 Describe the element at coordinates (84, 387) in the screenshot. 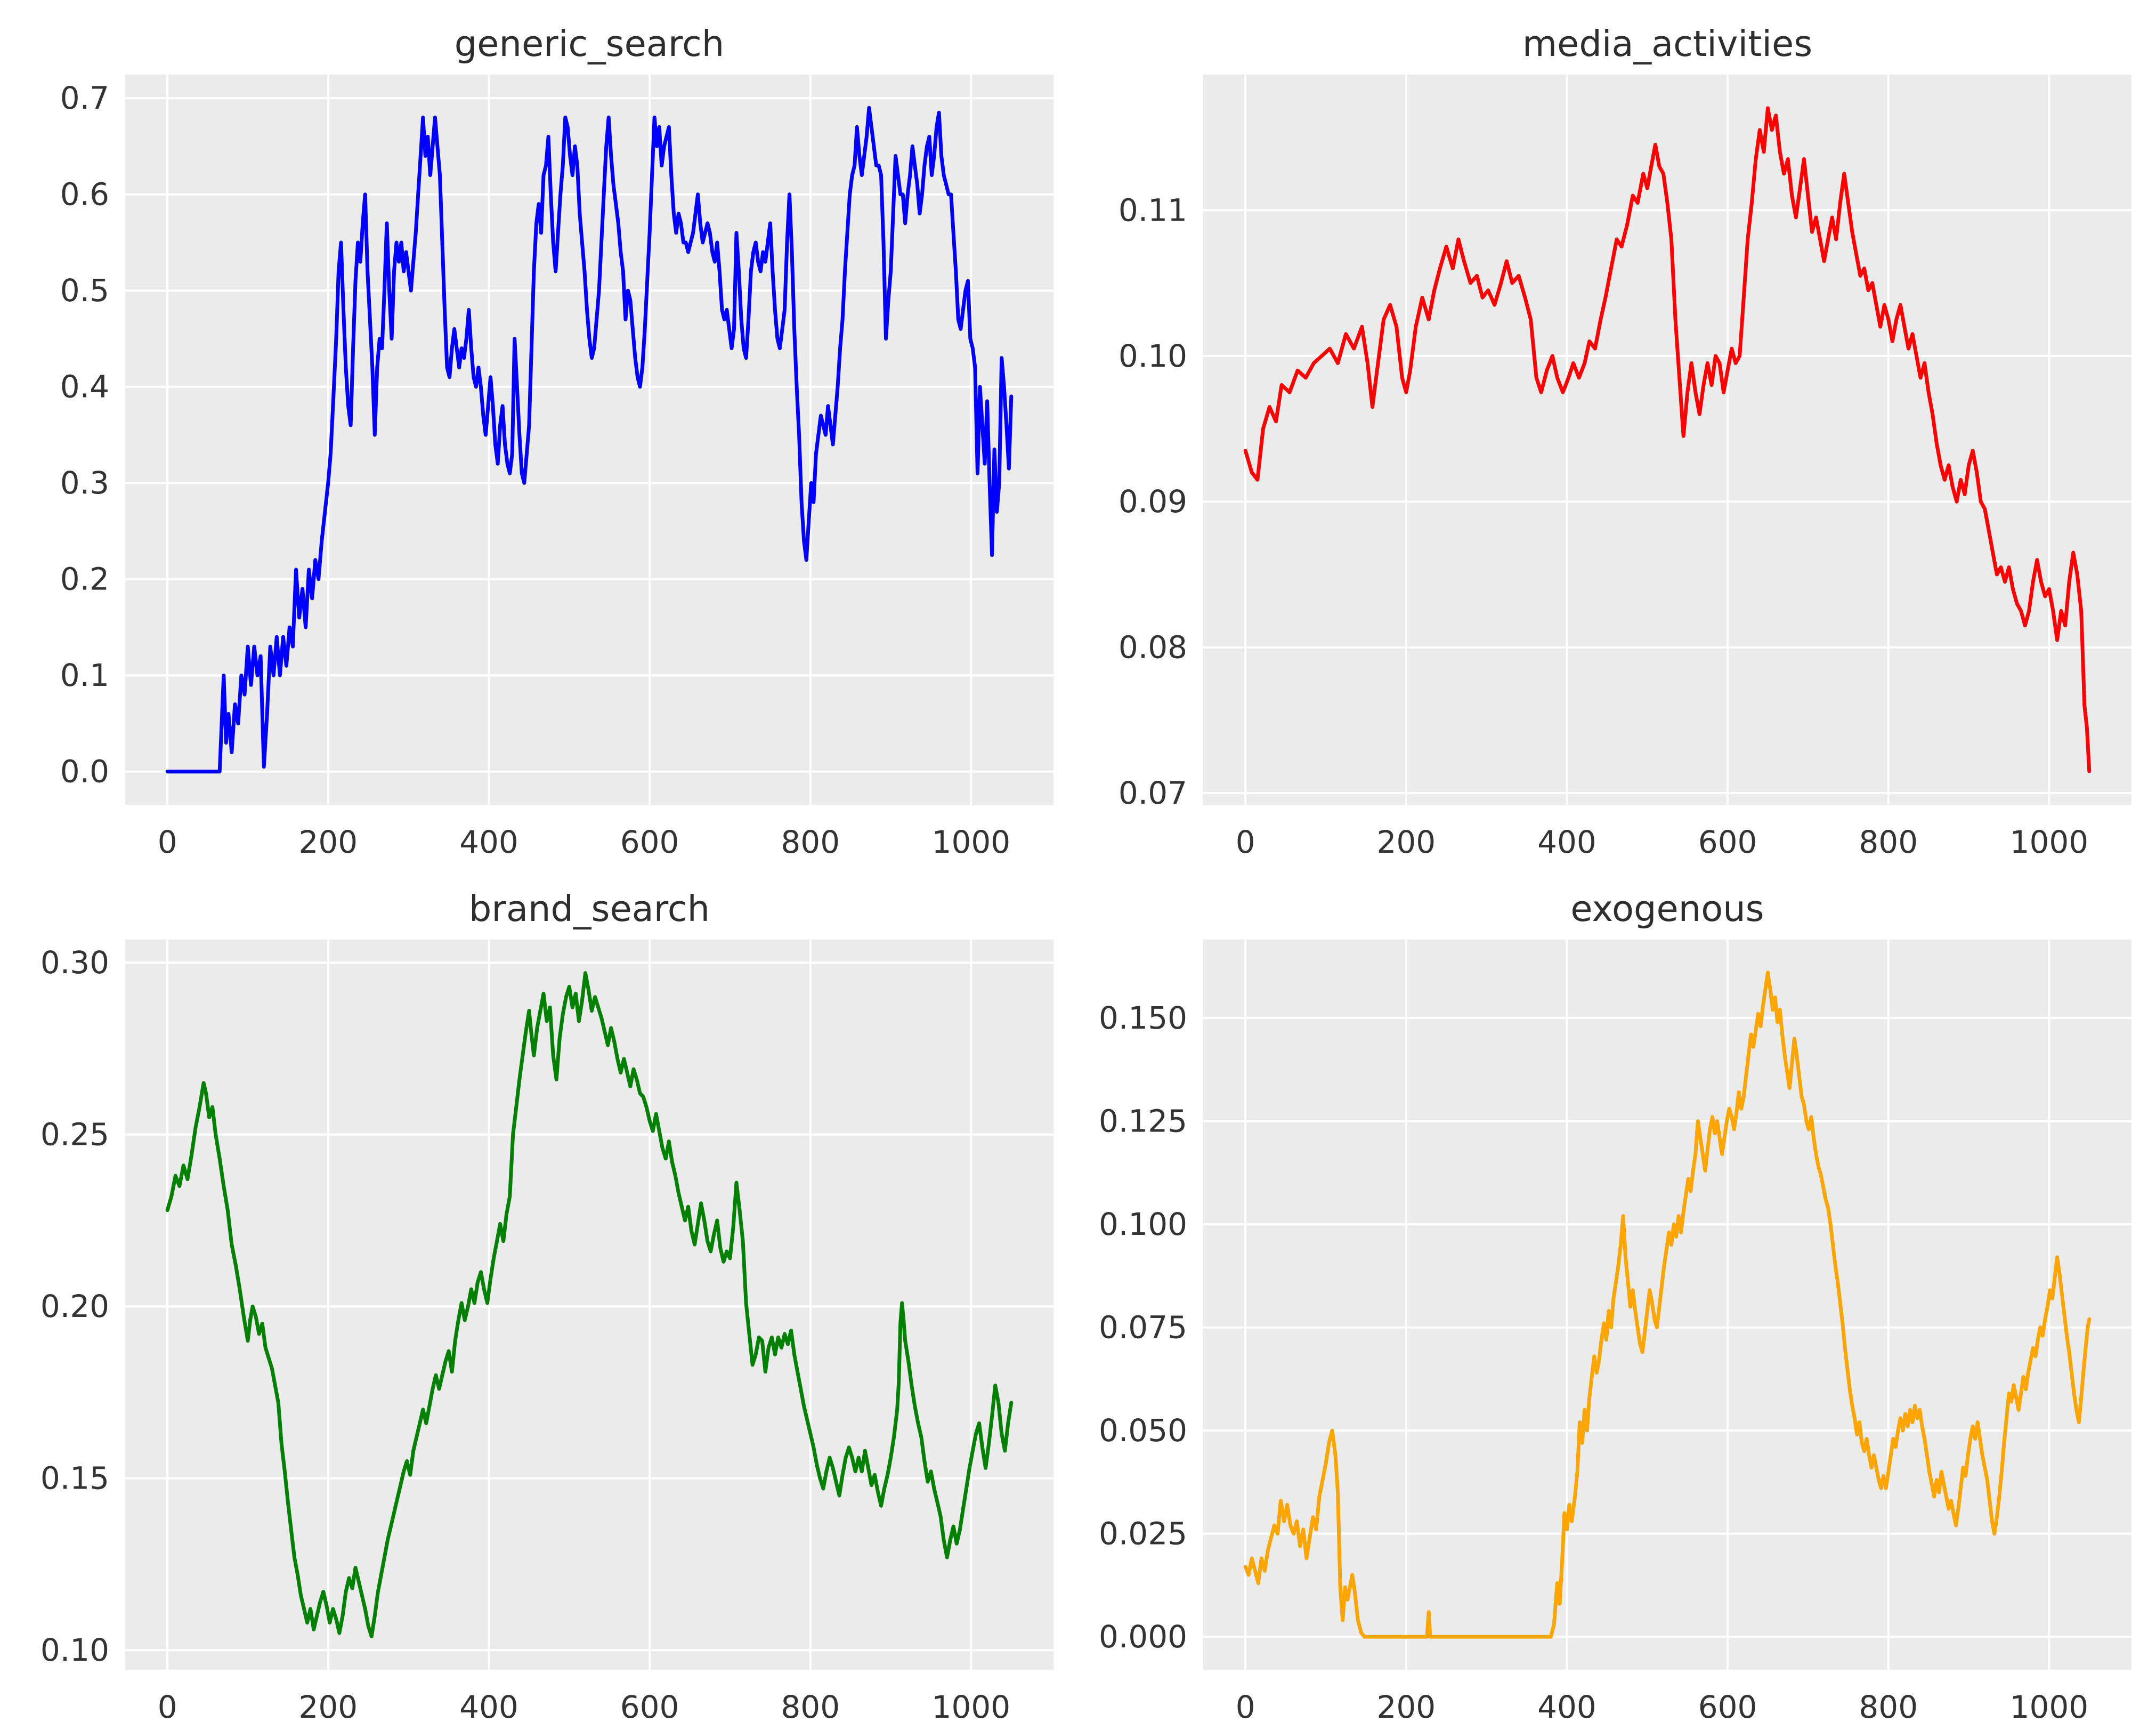

I see `y-tick-label: 0.4` at that location.